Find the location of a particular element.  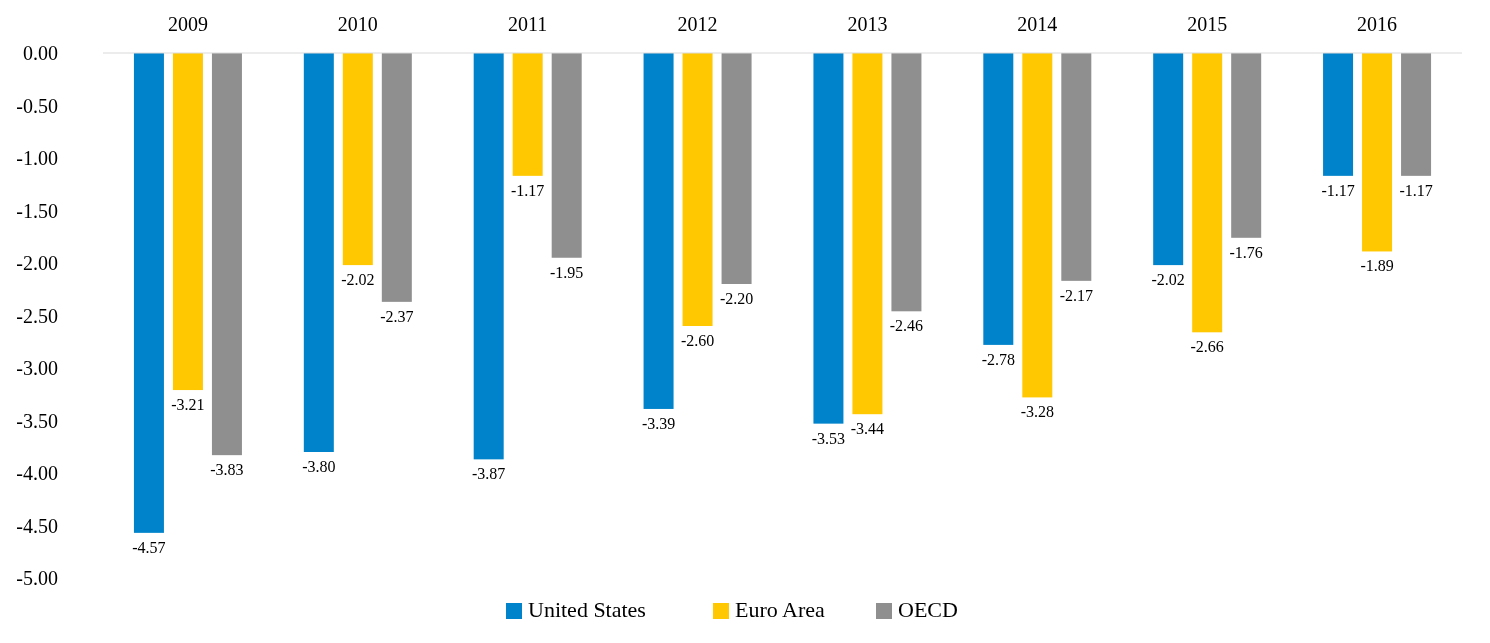

y-tick-label: -1.50 is located at coordinates (37, 210).